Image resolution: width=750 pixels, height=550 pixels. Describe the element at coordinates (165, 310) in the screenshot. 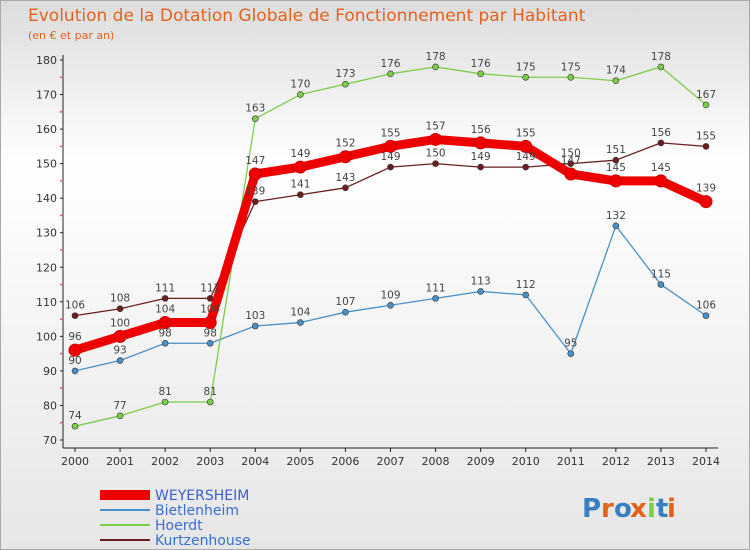

I see `data-label-weyersheim: 104` at that location.